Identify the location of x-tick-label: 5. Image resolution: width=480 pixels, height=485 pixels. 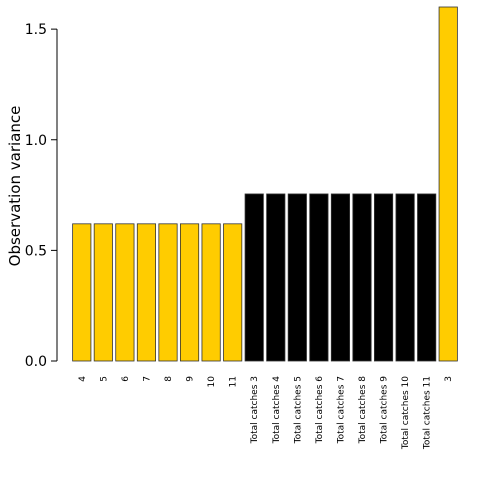
(104, 379).